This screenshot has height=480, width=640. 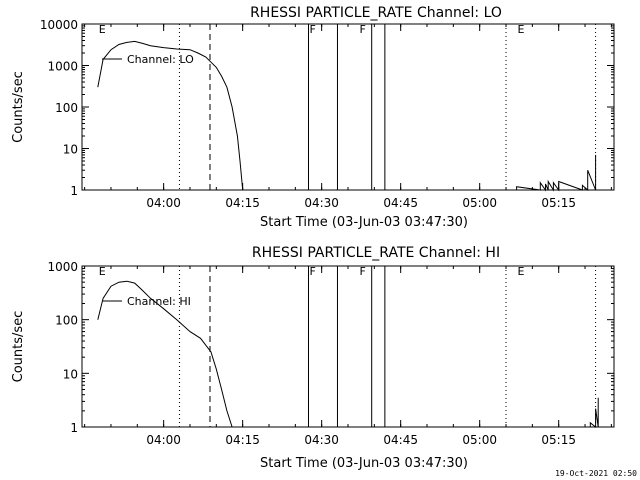 What do you see at coordinates (376, 253) in the screenshot?
I see `chart-title: RHESSI PARTICLE_RATE Channel: HI` at bounding box center [376, 253].